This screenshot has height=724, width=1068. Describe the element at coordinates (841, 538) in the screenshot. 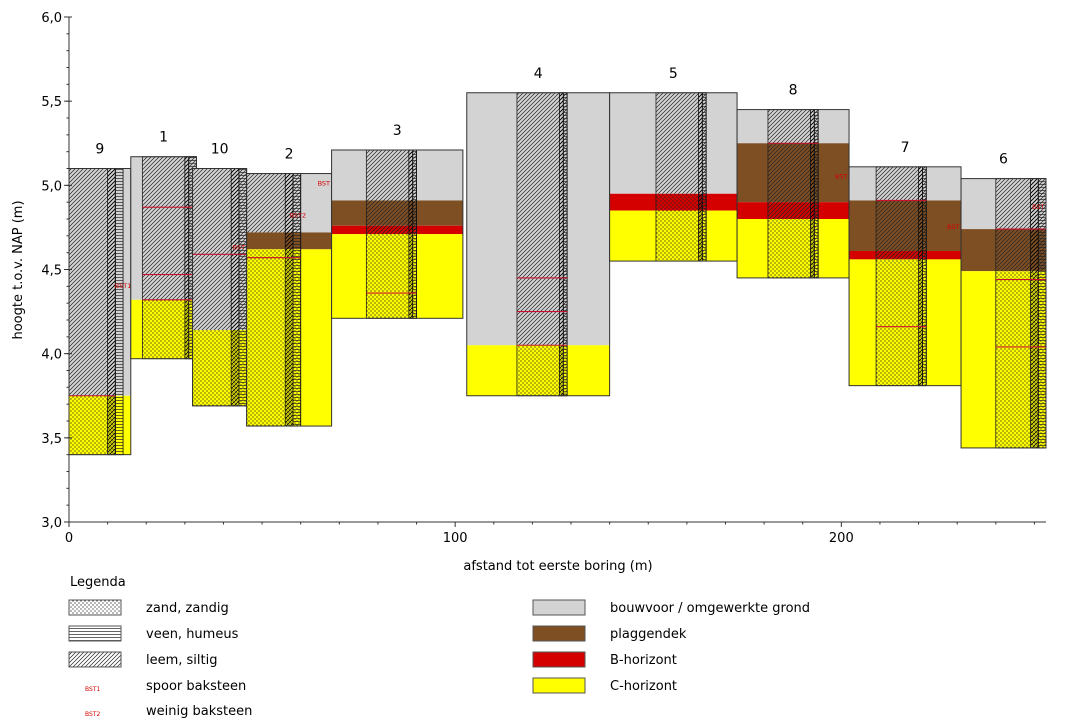

I see `x-tick-label: 200` at that location.